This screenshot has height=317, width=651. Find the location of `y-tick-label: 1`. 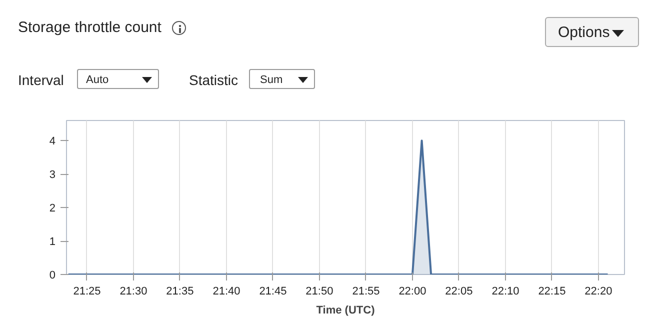

y-tick-label: 1 is located at coordinates (52, 242).